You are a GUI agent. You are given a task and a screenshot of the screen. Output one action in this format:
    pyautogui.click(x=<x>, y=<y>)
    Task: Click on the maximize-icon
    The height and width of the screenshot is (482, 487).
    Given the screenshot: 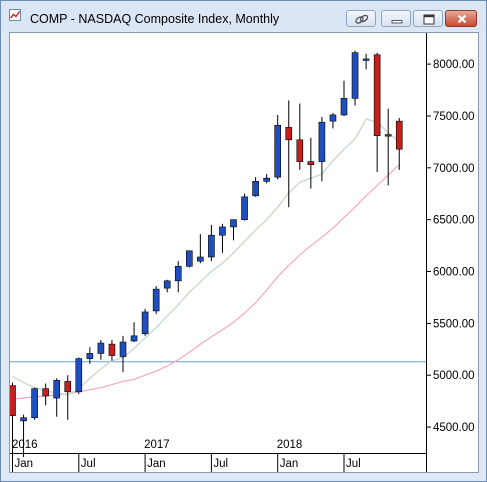 What is the action you would take?
    pyautogui.click(x=429, y=19)
    